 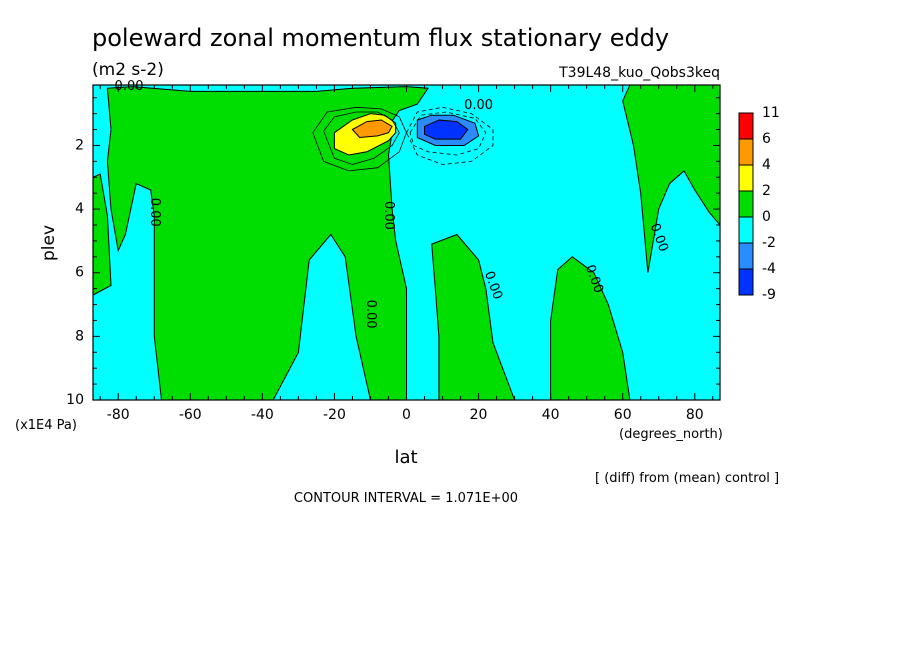 What do you see at coordinates (118, 415) in the screenshot?
I see `x-tick-label: -80` at bounding box center [118, 415].